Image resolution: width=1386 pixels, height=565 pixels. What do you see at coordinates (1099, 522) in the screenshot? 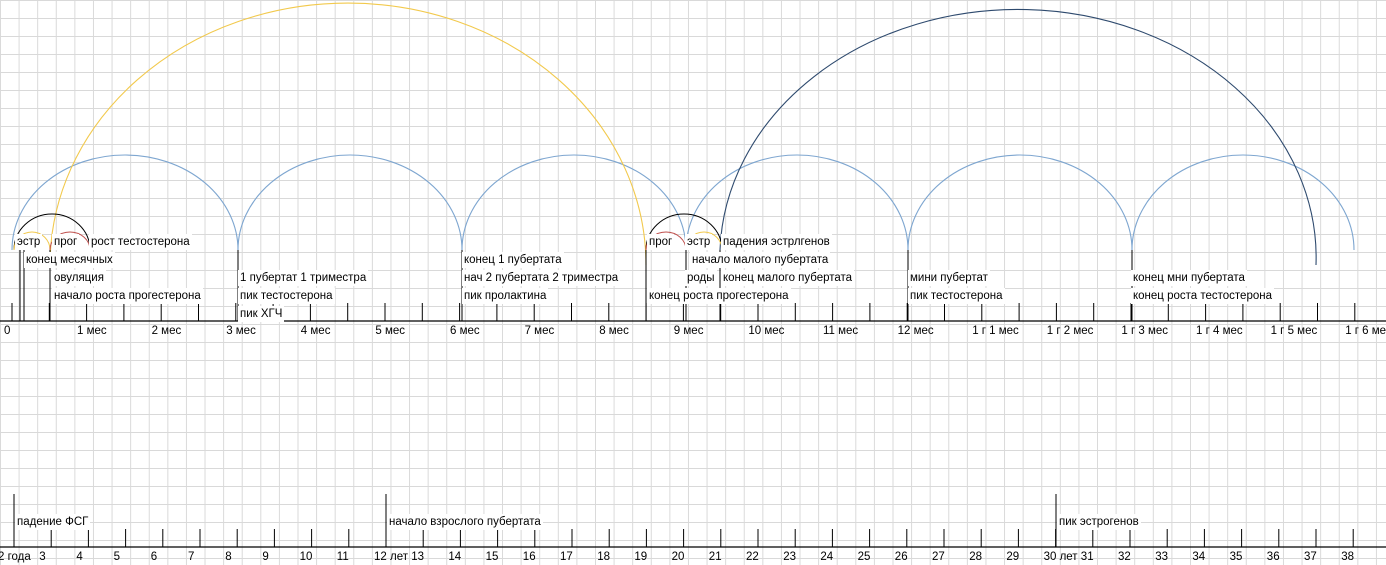
I see `label-pik-estrogenov: пик эстрогенов` at bounding box center [1099, 522].